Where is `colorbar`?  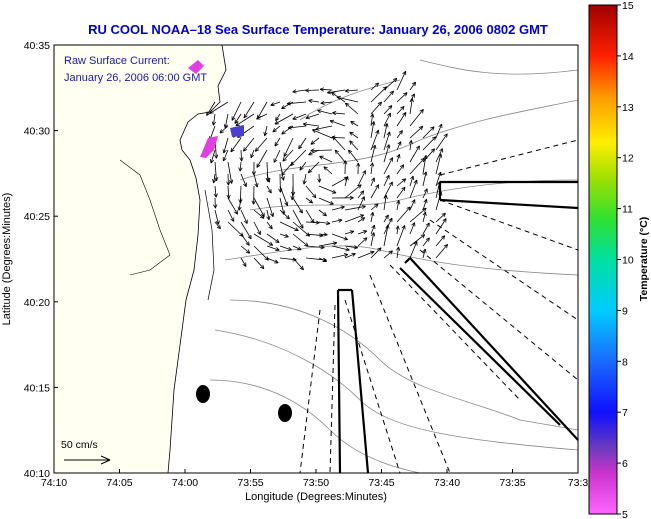 colorbar is located at coordinates (603, 259).